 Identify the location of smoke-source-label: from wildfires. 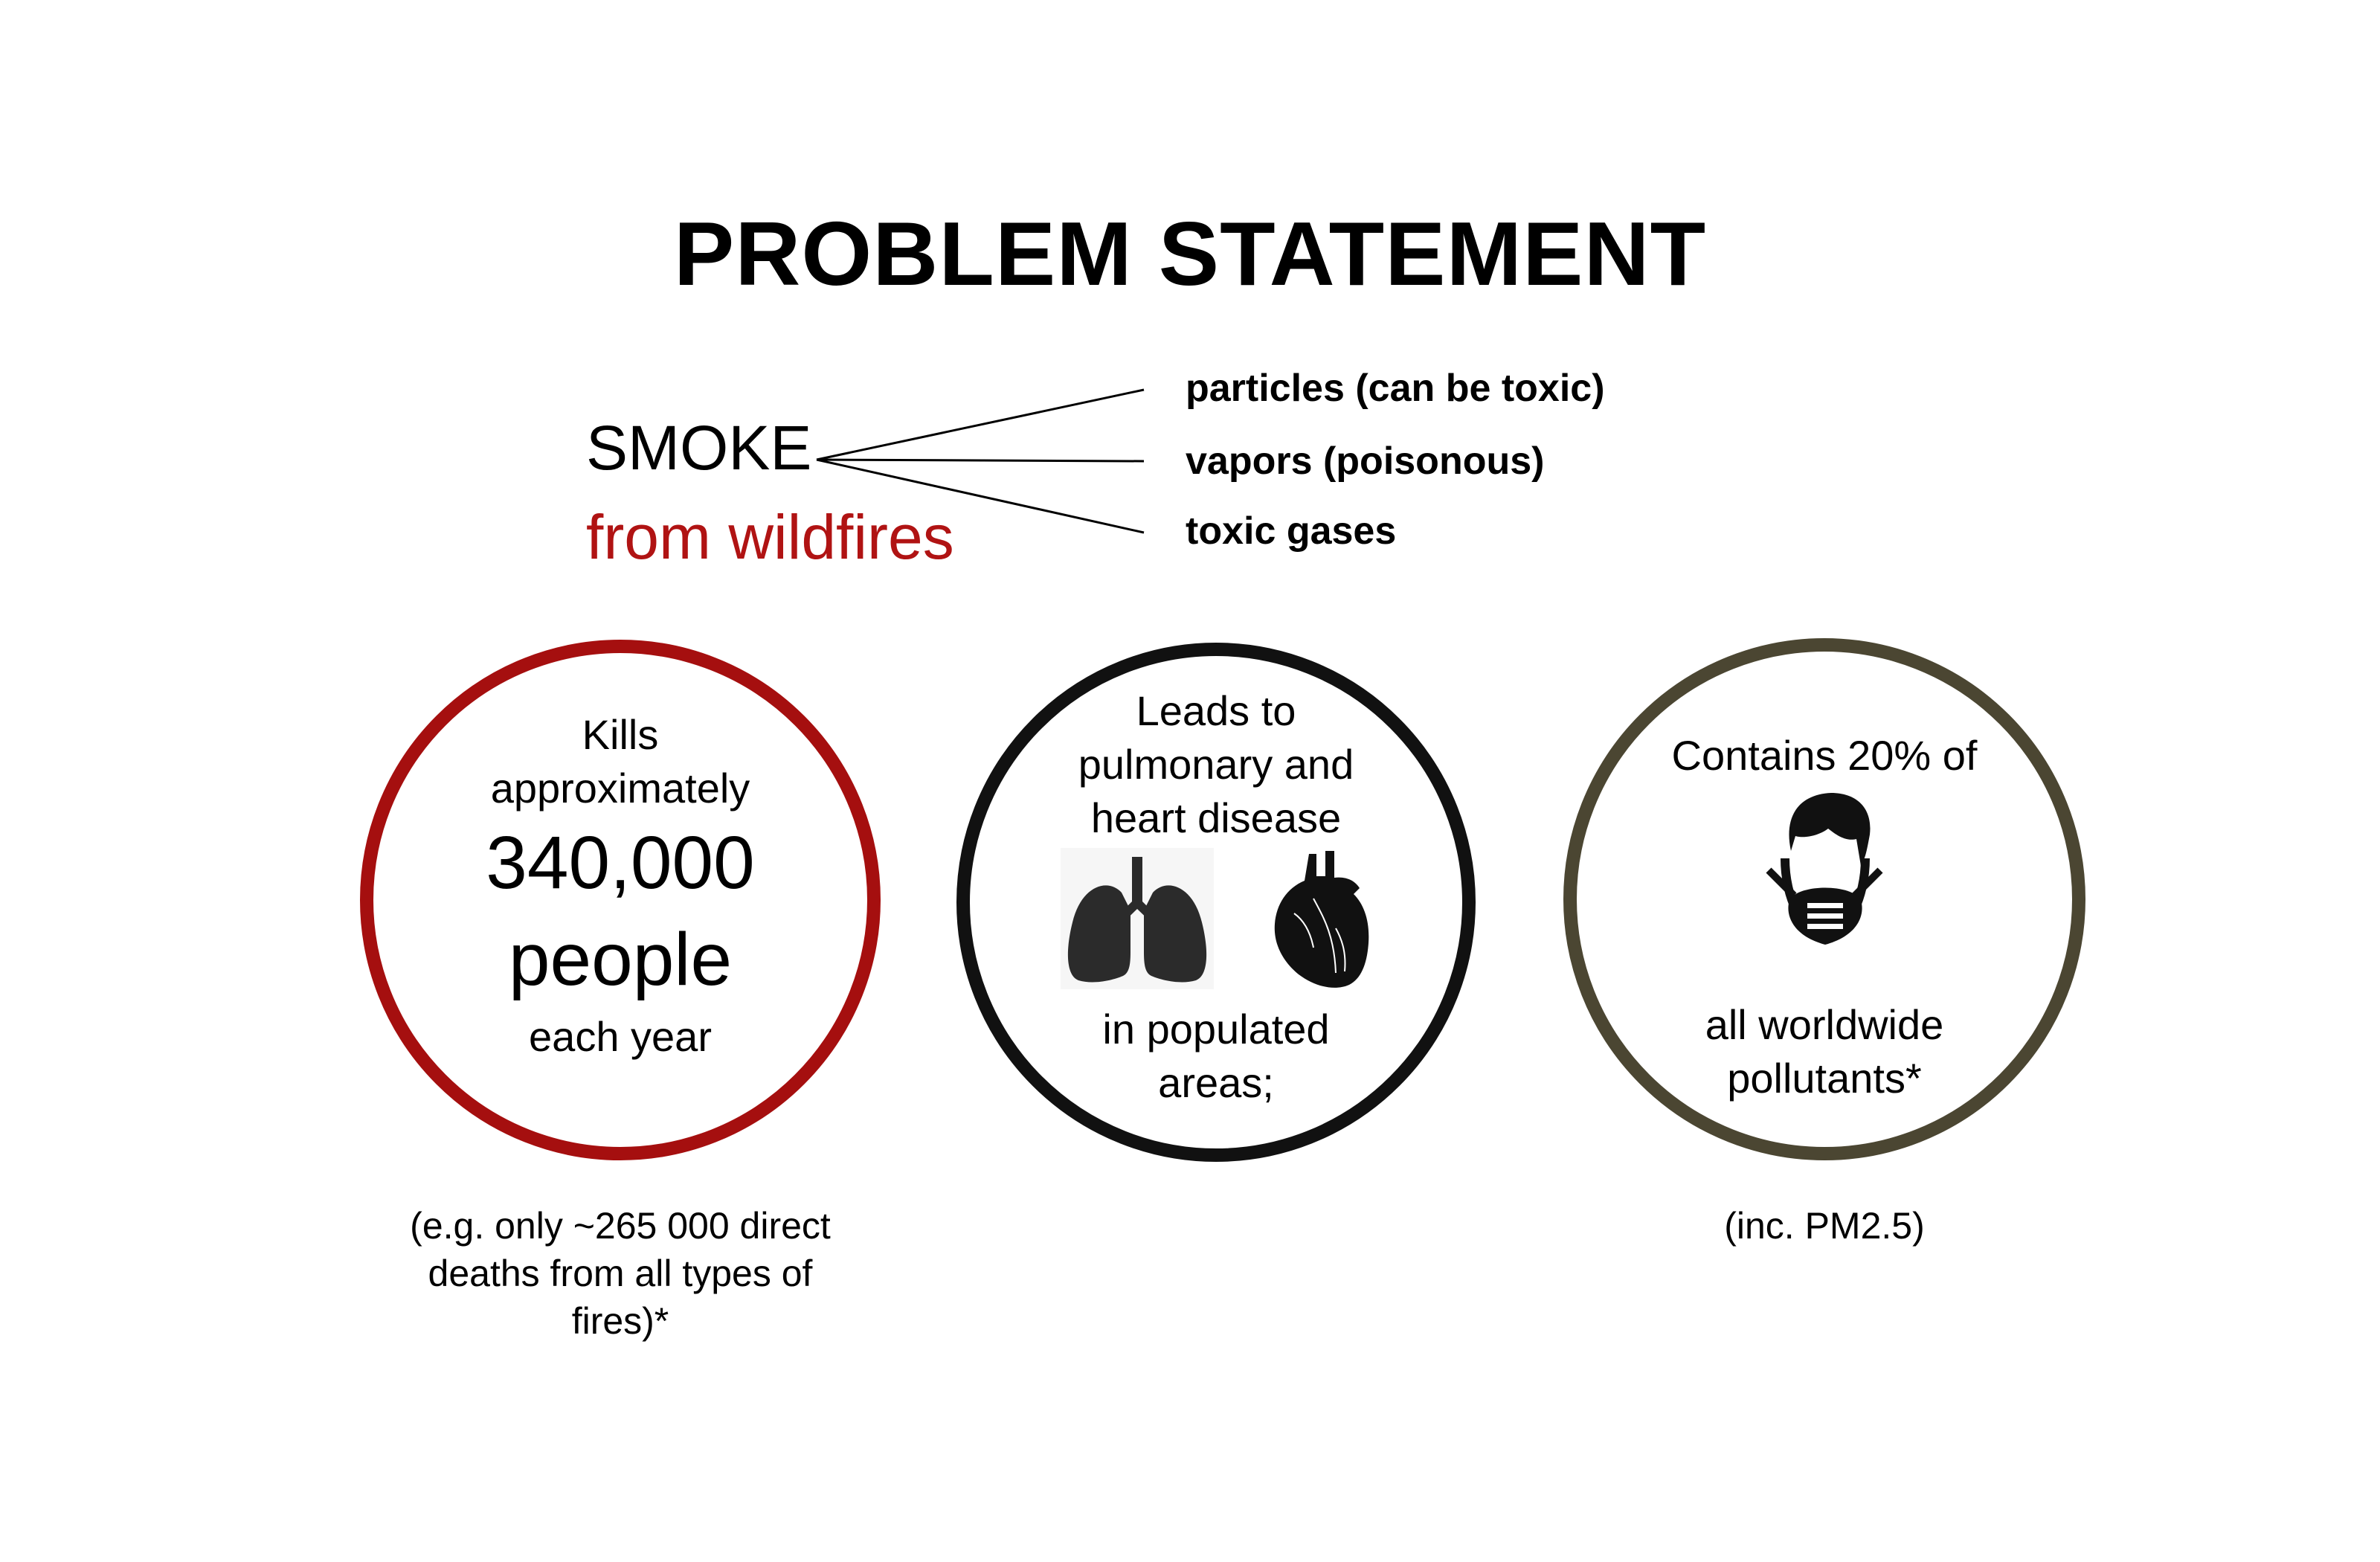
(770, 537).